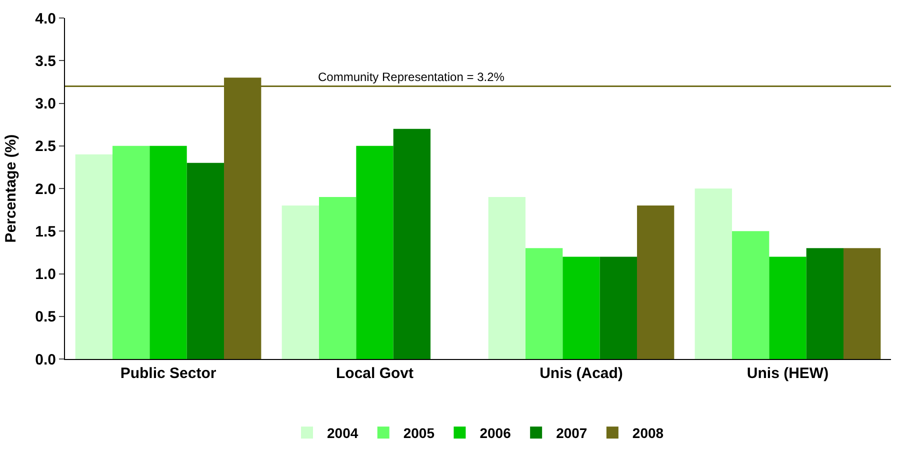 The image size is (901, 459). I want to click on x-tick-label: Unis (Acad), so click(581, 373).